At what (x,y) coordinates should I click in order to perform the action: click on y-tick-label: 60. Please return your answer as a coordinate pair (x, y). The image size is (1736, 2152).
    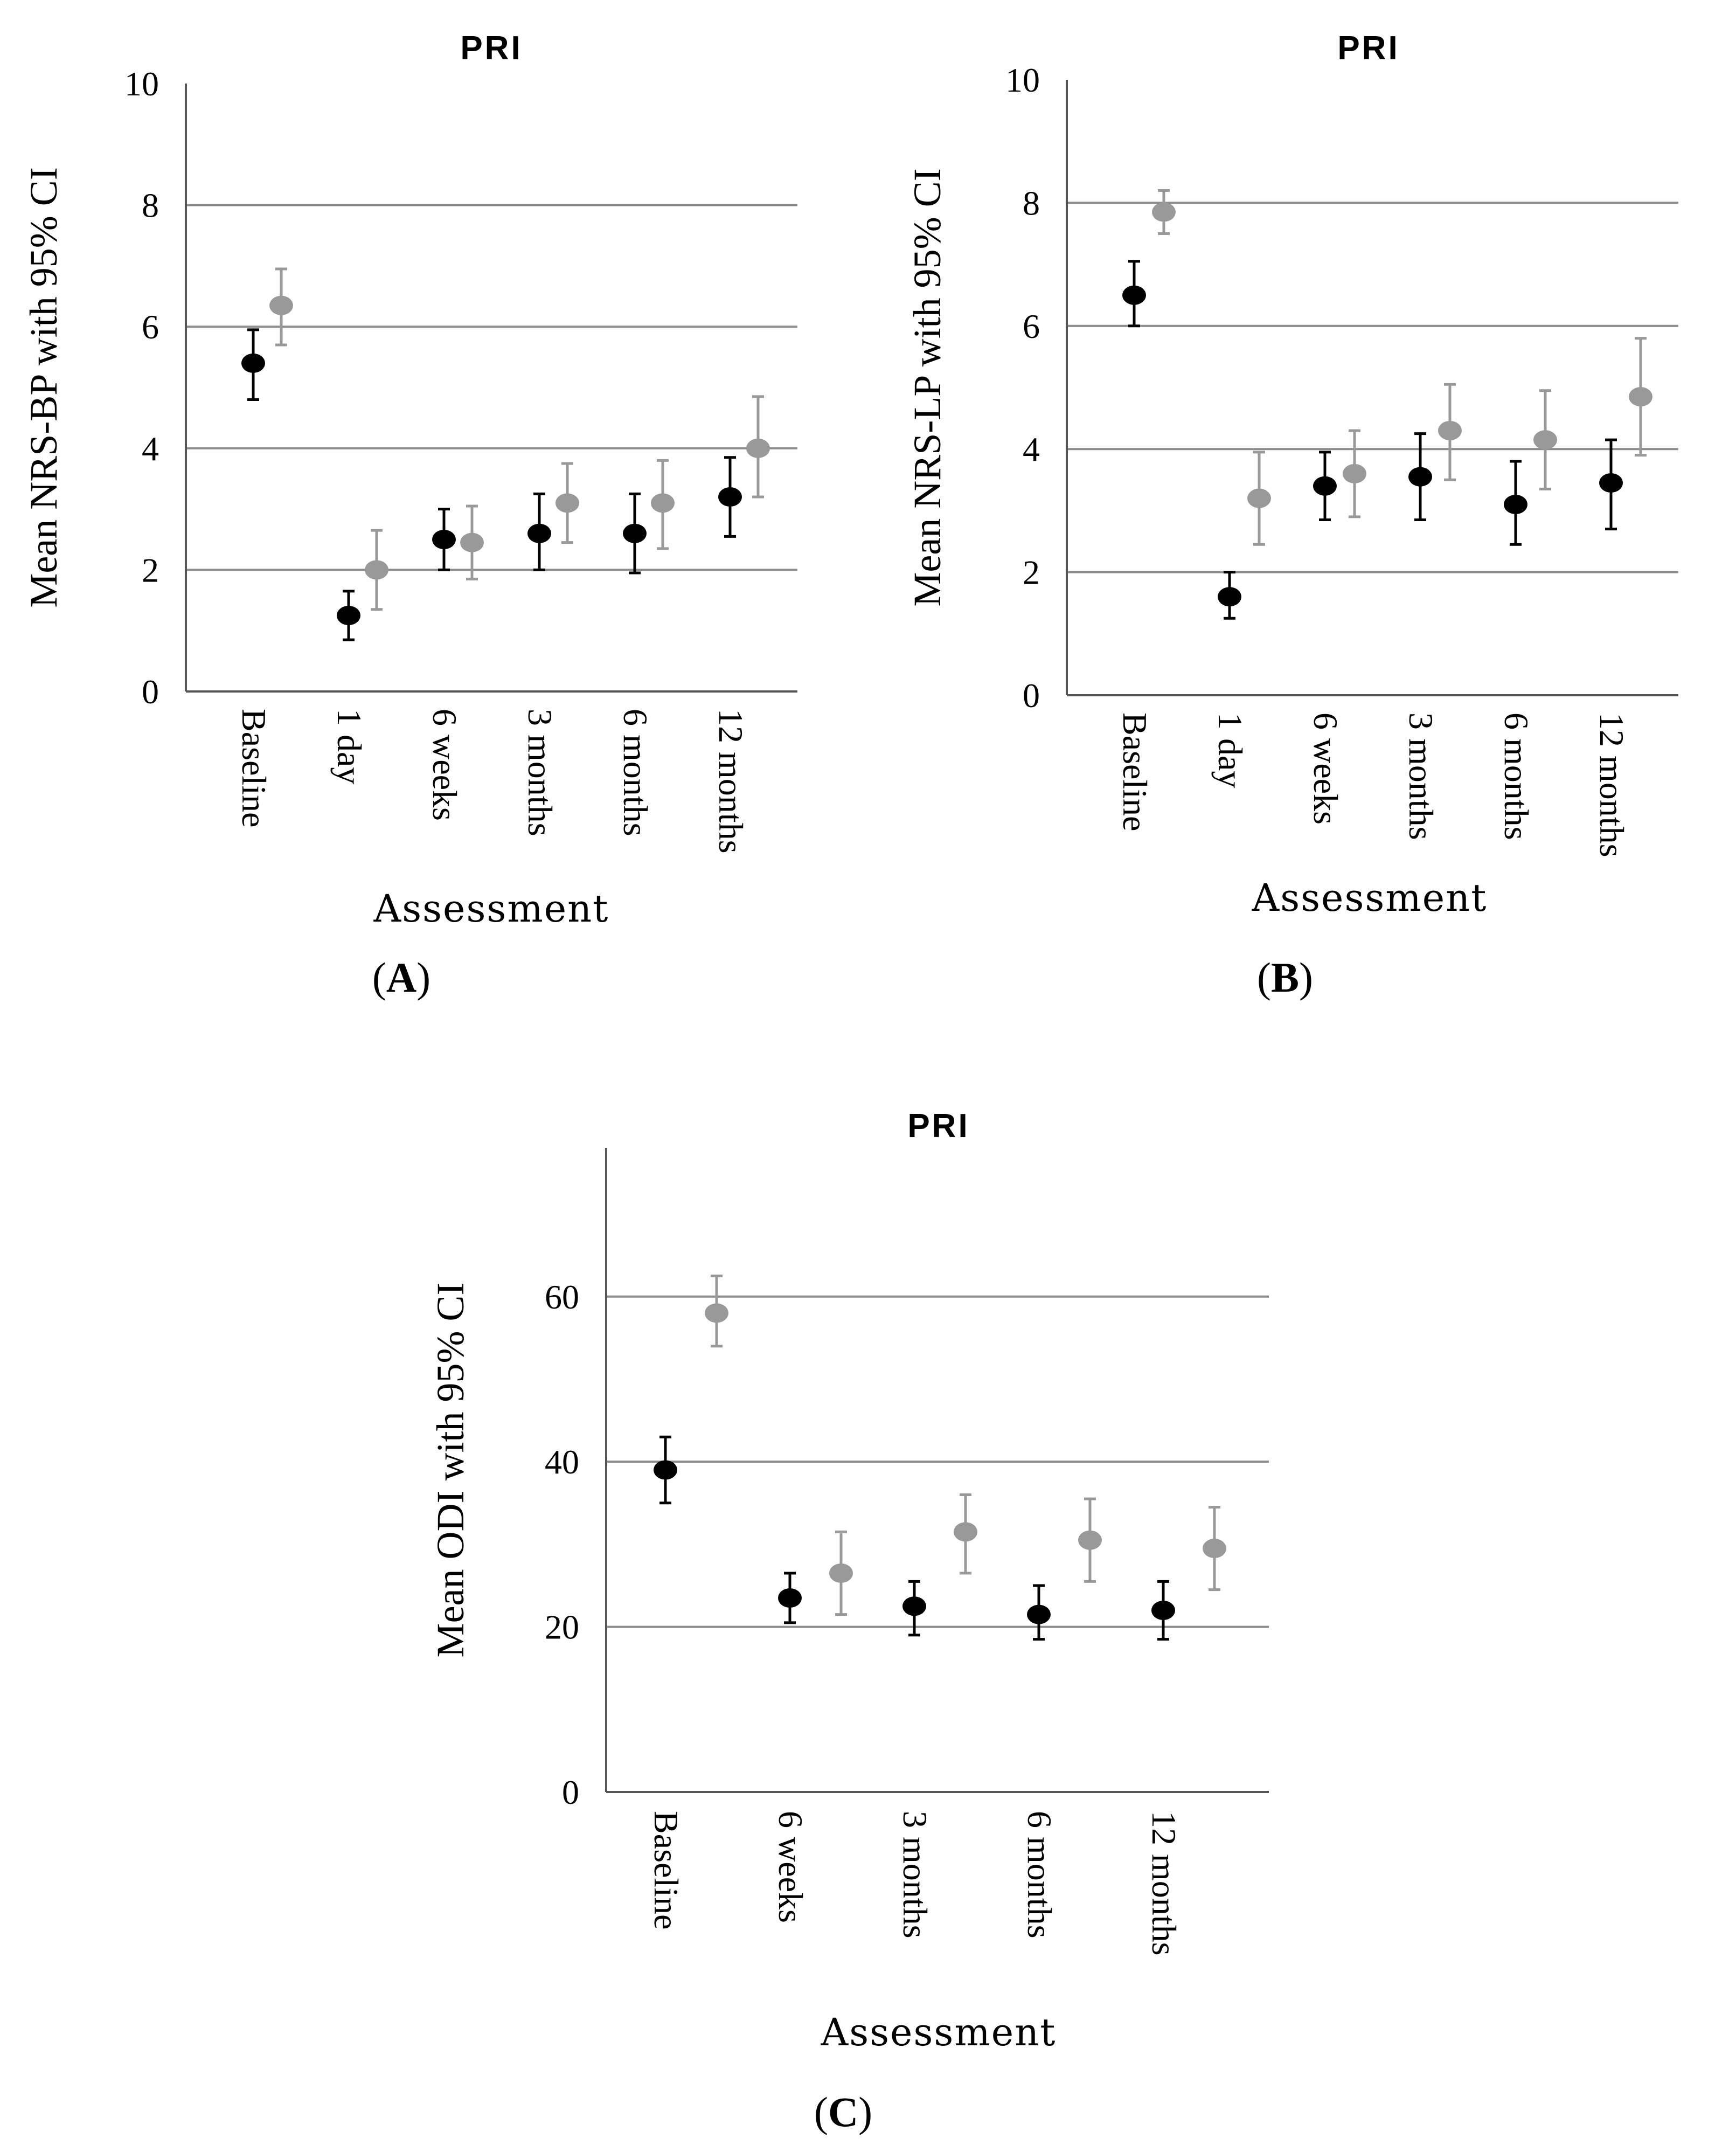
    Looking at the image, I should click on (562, 1297).